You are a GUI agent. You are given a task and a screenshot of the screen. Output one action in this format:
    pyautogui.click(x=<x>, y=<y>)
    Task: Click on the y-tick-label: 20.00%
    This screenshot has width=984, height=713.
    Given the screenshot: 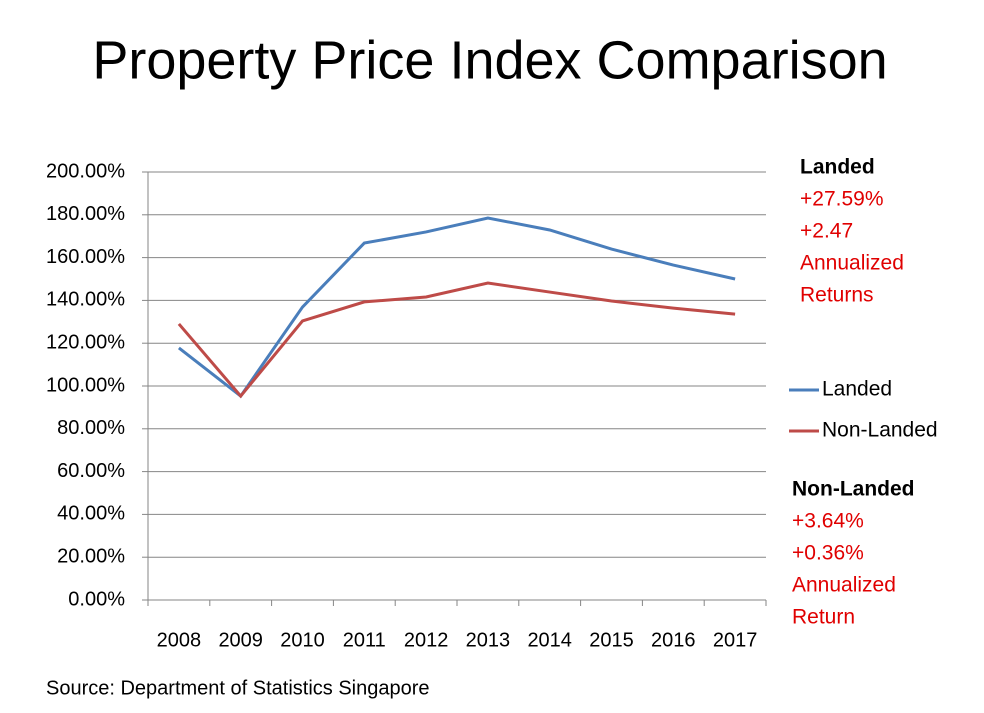 What is the action you would take?
    pyautogui.click(x=91, y=556)
    